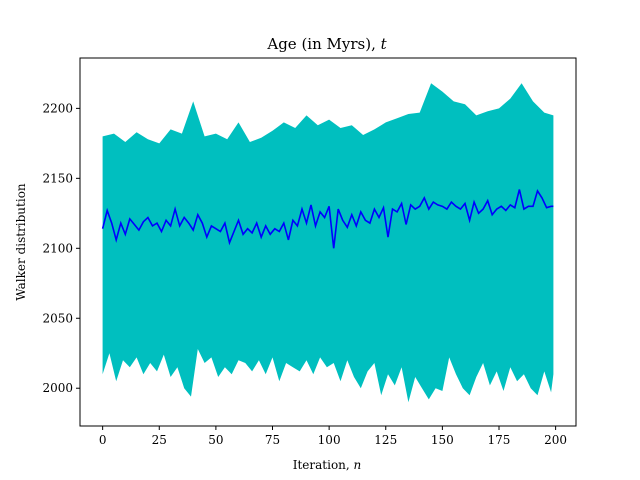 The image size is (640, 480). What do you see at coordinates (555, 440) in the screenshot?
I see `x-tick-label: 200` at bounding box center [555, 440].